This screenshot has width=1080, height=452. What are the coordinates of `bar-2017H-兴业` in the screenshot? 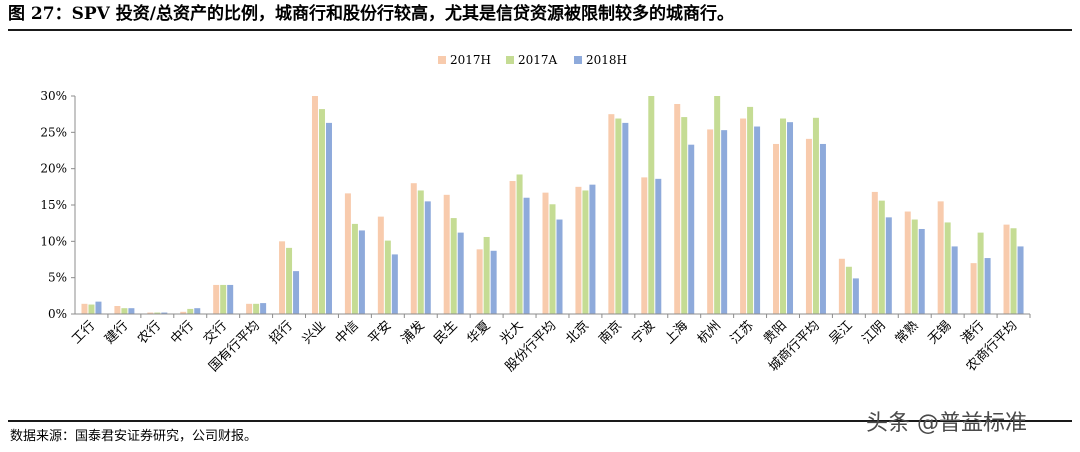 It's located at (314, 205).